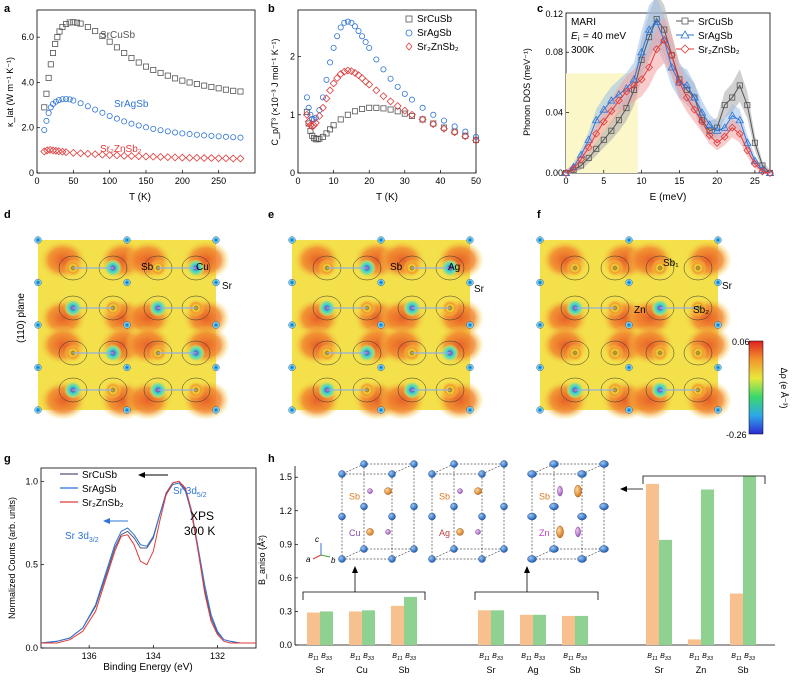 This screenshot has height=681, width=800. What do you see at coordinates (148, 667) in the screenshot?
I see `chart-g-xlabel: Binding Energy (eV)` at bounding box center [148, 667].